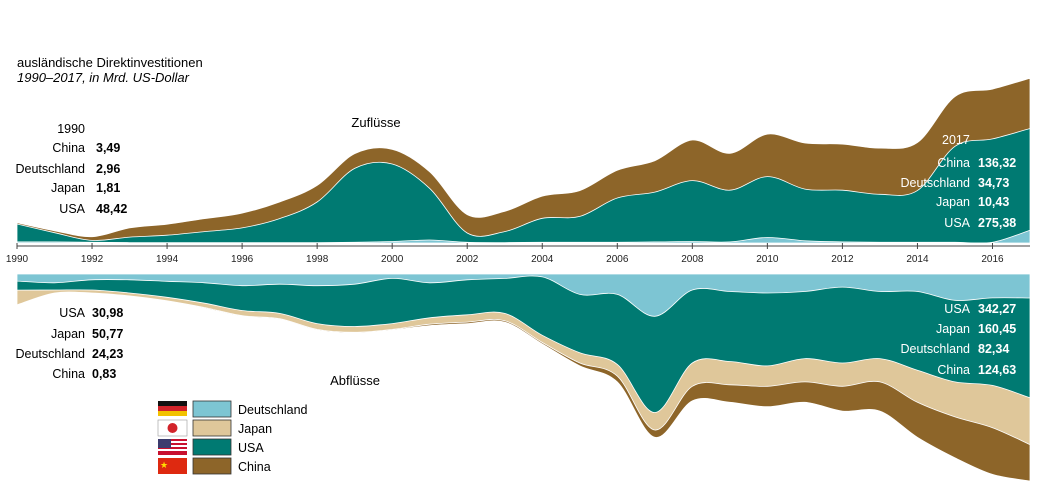 The height and width of the screenshot is (487, 1053). I want to click on usa-flag-icon, so click(172, 447).